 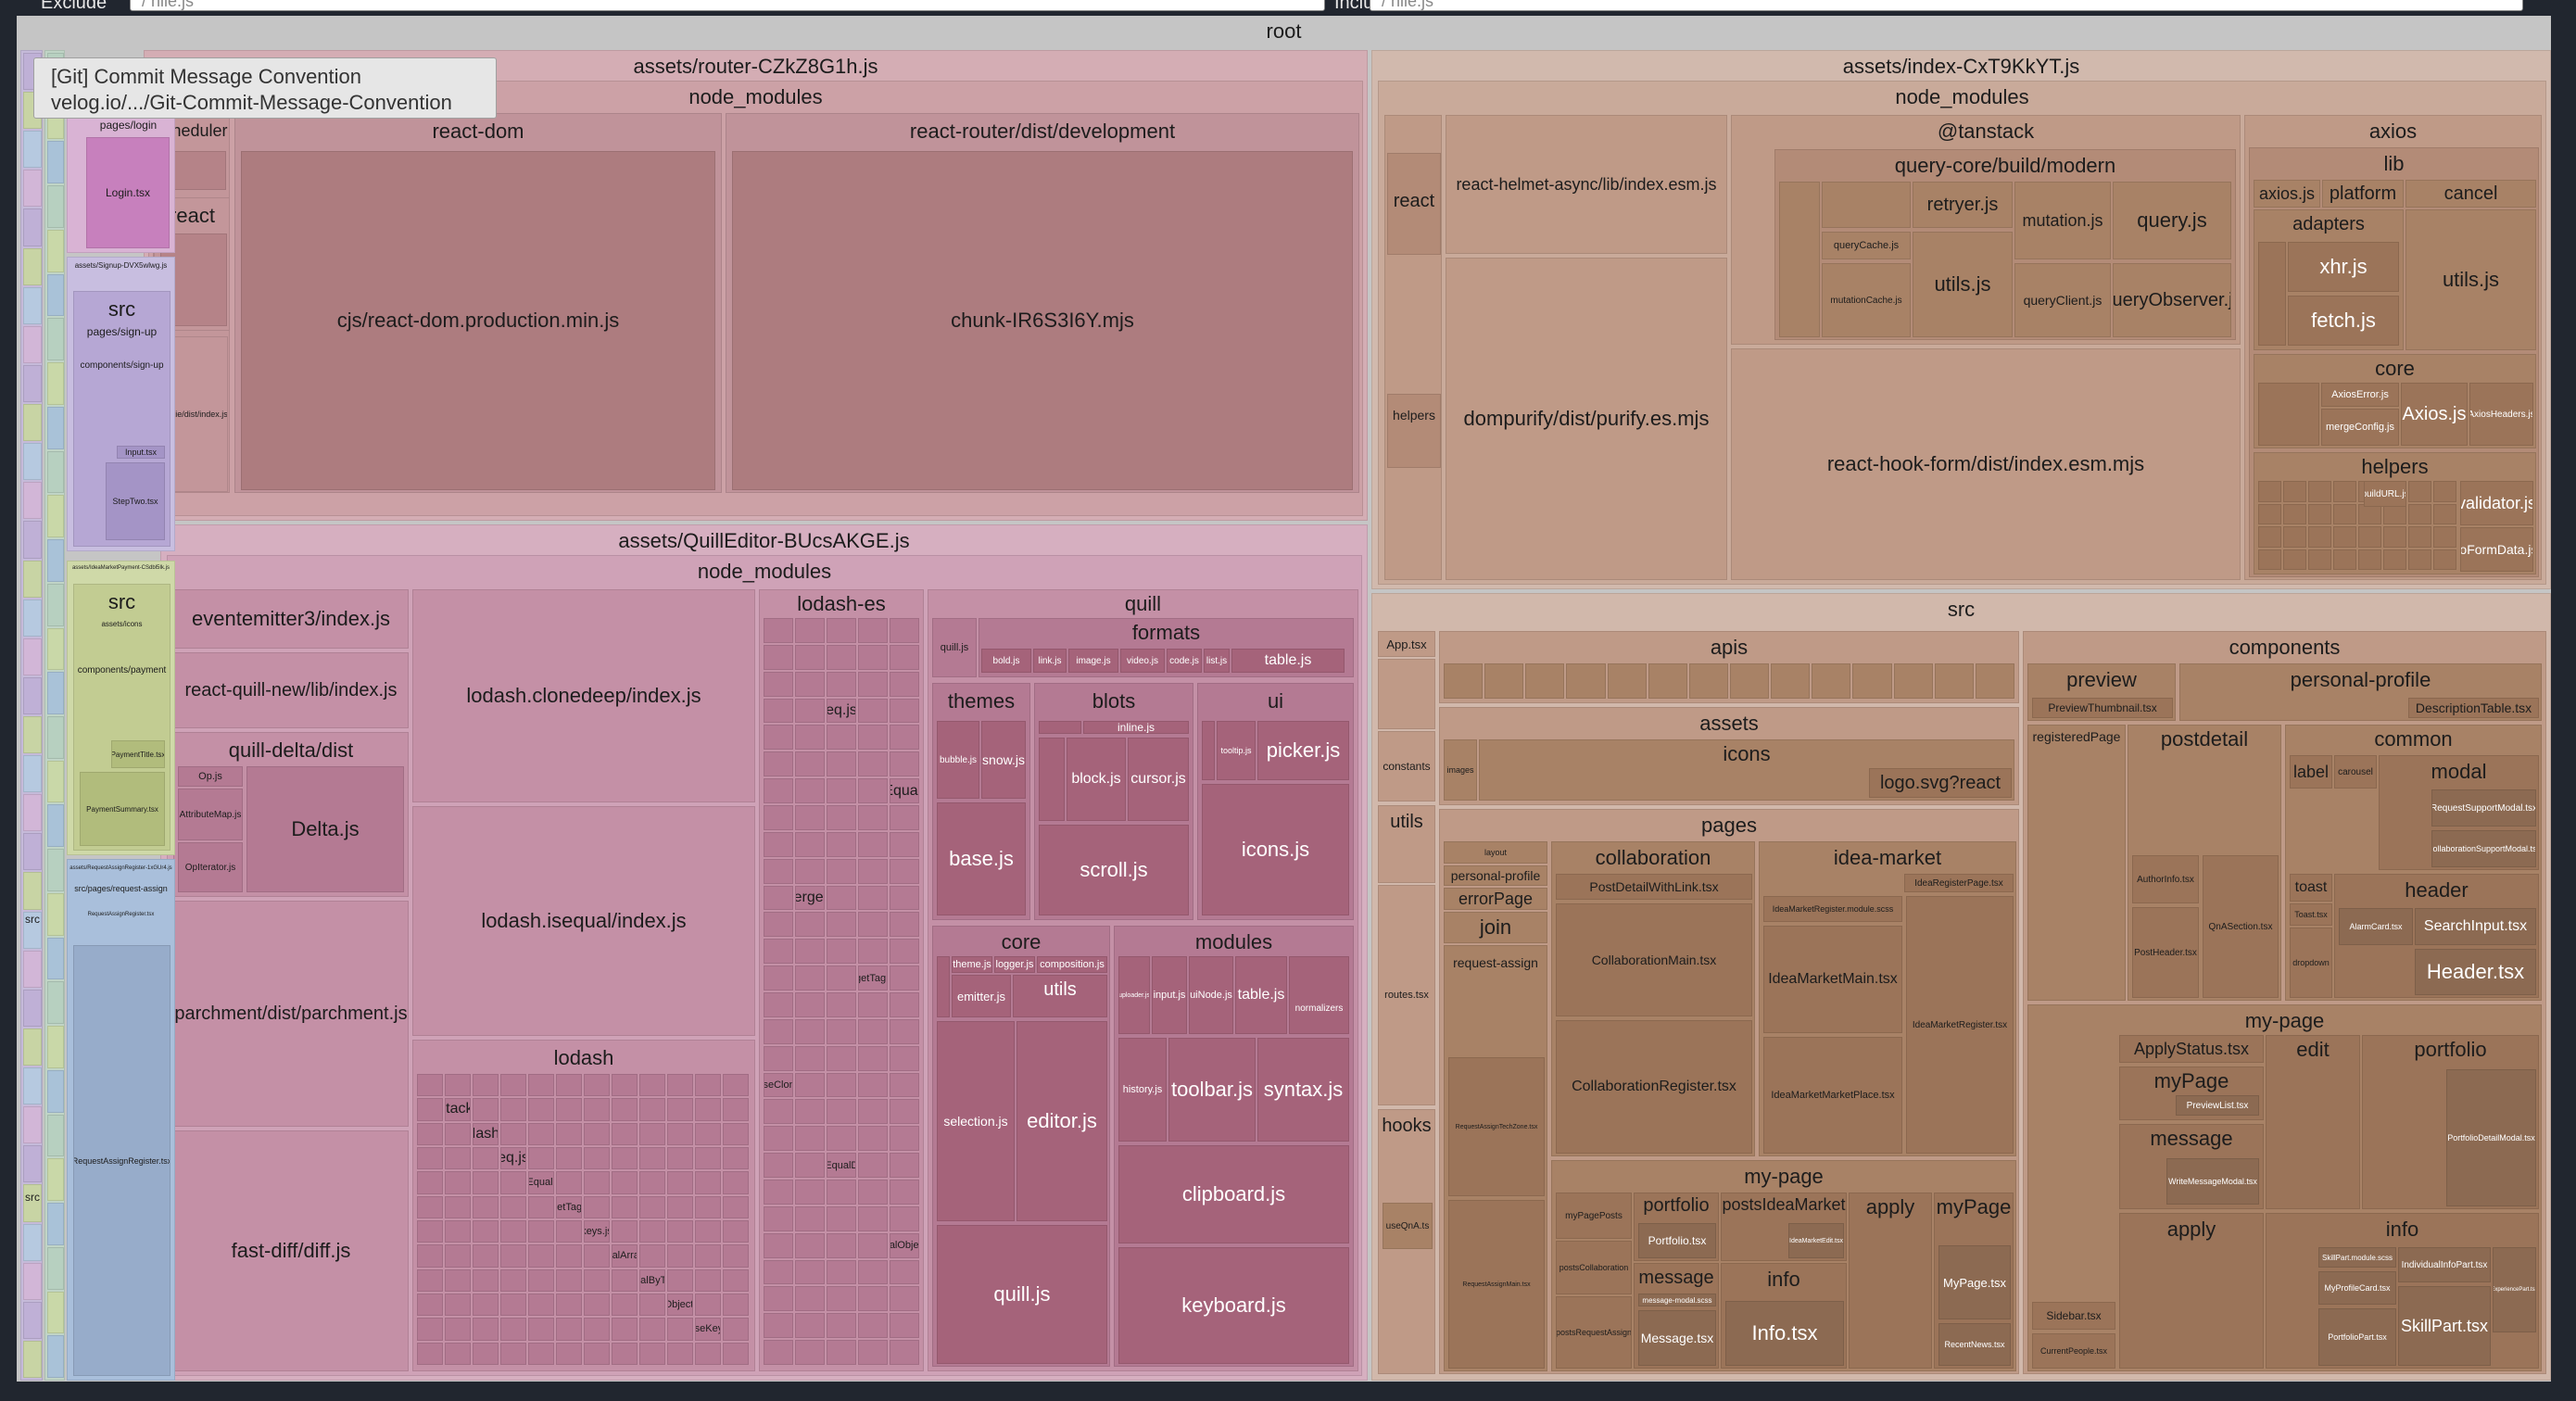 I want to click on idea-register-module-file: IdeaMarketRegister.module.scss, so click(x=1832, y=909).